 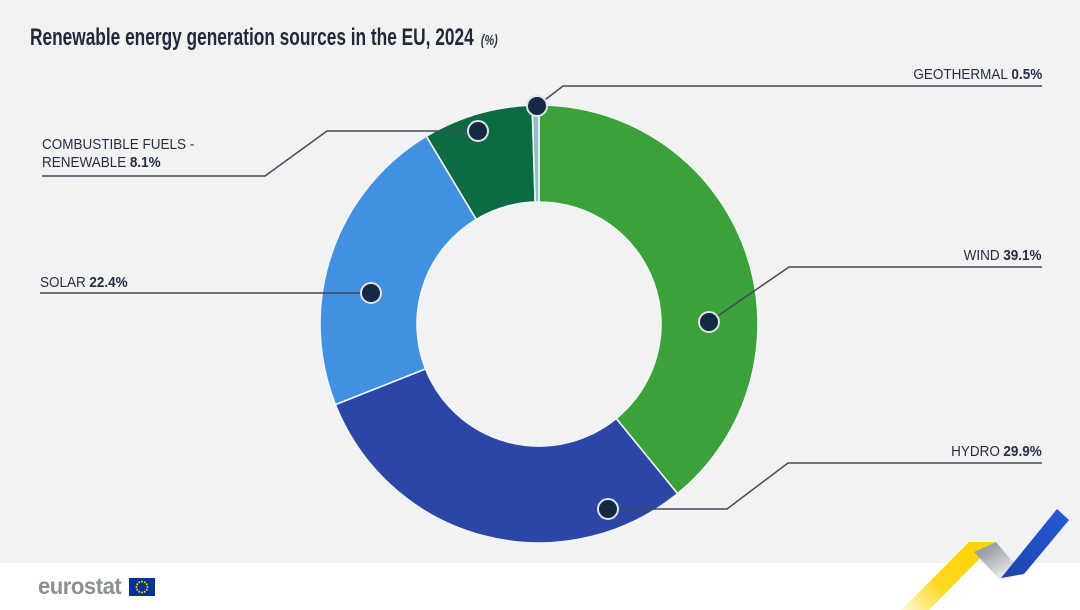 What do you see at coordinates (608, 509) in the screenshot?
I see `slice-dot-hydro` at bounding box center [608, 509].